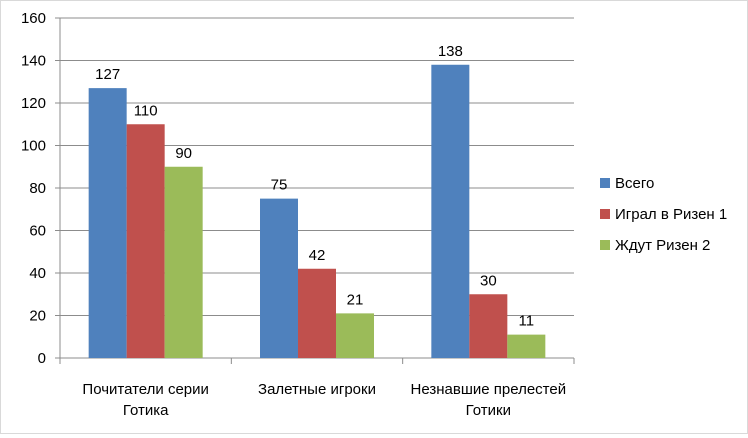  Describe the element at coordinates (33, 61) in the screenshot. I see `y-tick-label: 140` at that location.